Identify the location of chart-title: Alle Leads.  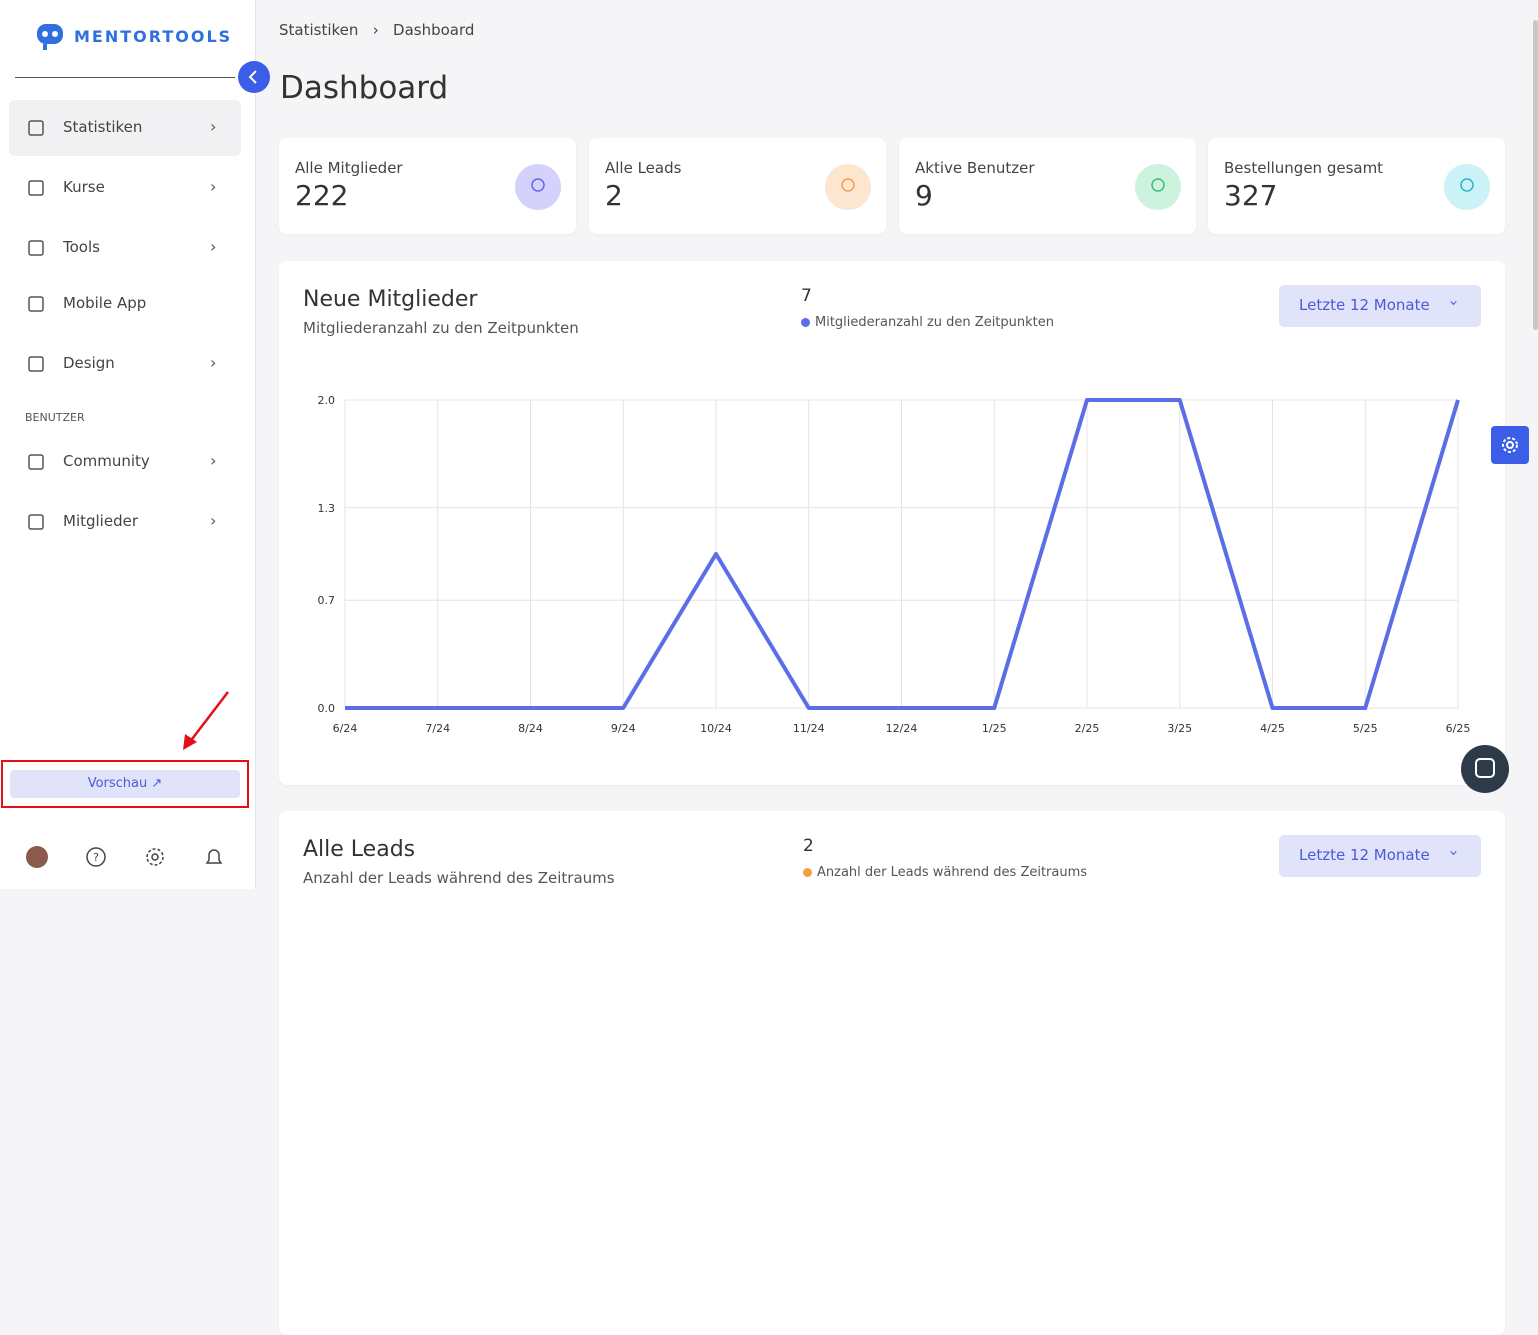
(359, 849).